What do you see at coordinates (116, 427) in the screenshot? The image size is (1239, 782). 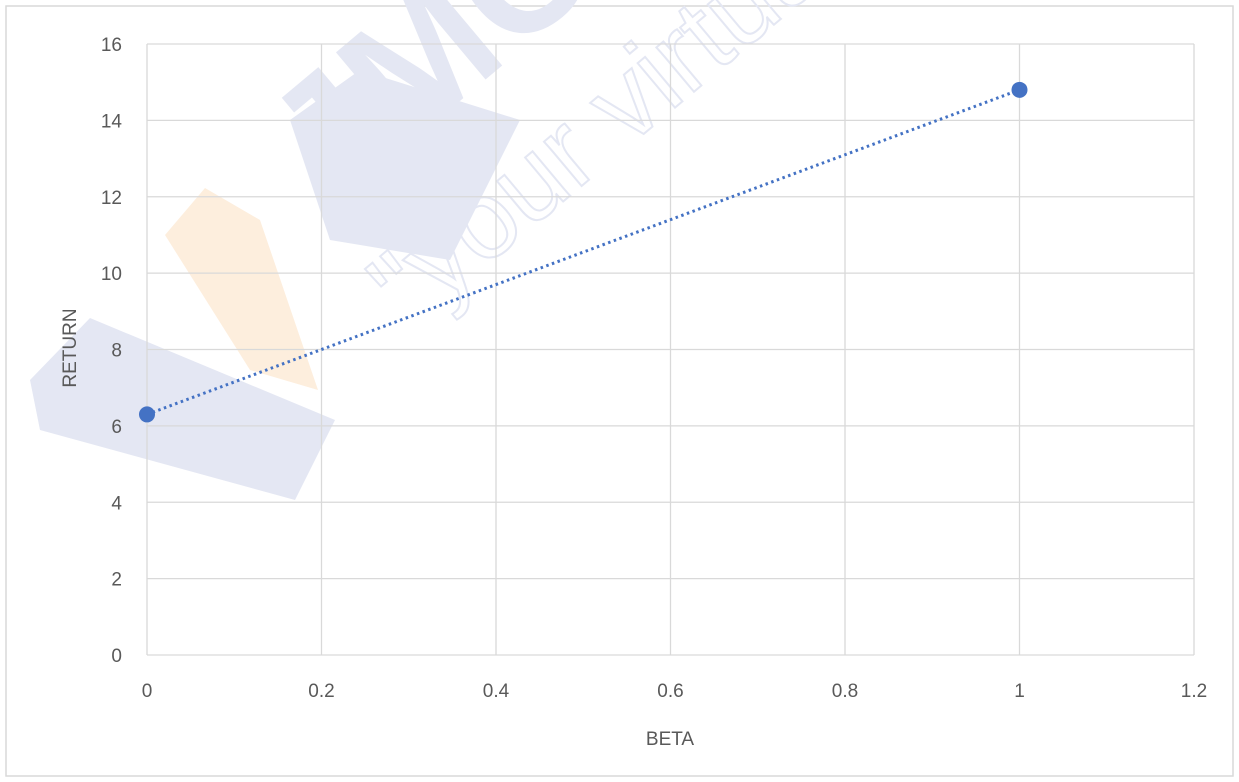 I see `y-tick-label: 6` at bounding box center [116, 427].